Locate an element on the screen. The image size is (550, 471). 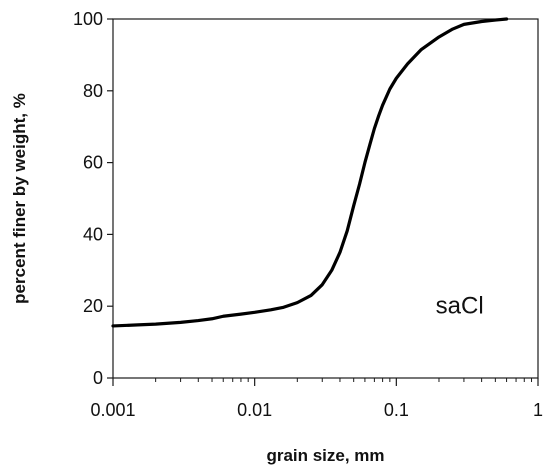
y-tick-label: 20 is located at coordinates (93, 306).